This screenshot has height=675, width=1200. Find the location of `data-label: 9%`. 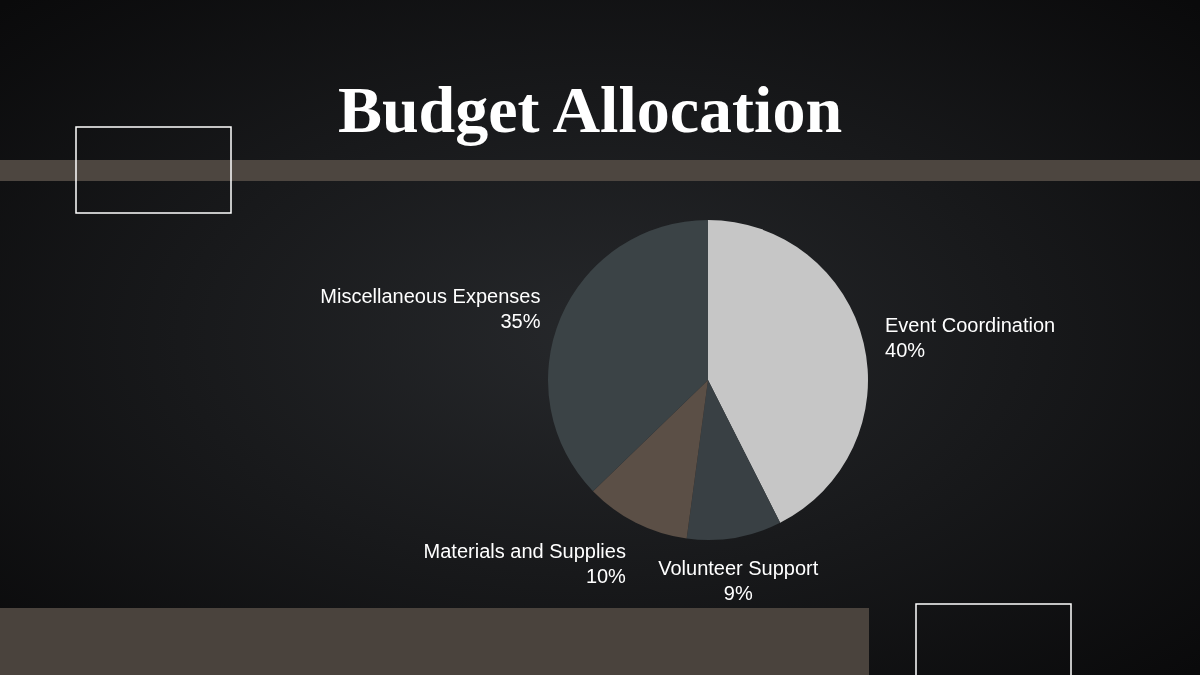

data-label: 9% is located at coordinates (738, 593).